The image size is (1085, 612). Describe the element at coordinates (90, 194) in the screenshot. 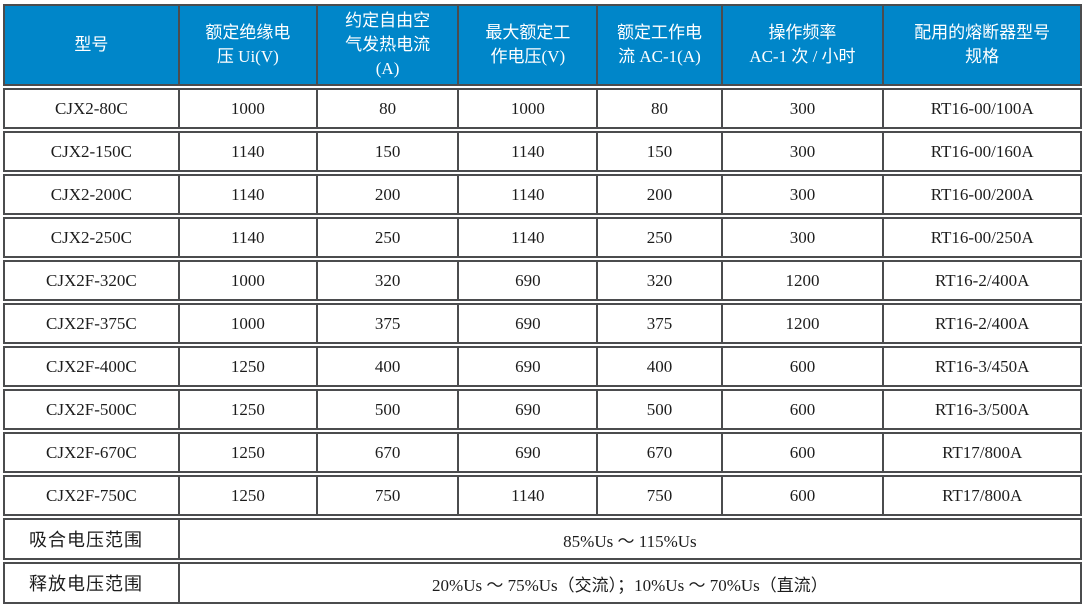

I see `model-cell: CJX2-200C` at that location.